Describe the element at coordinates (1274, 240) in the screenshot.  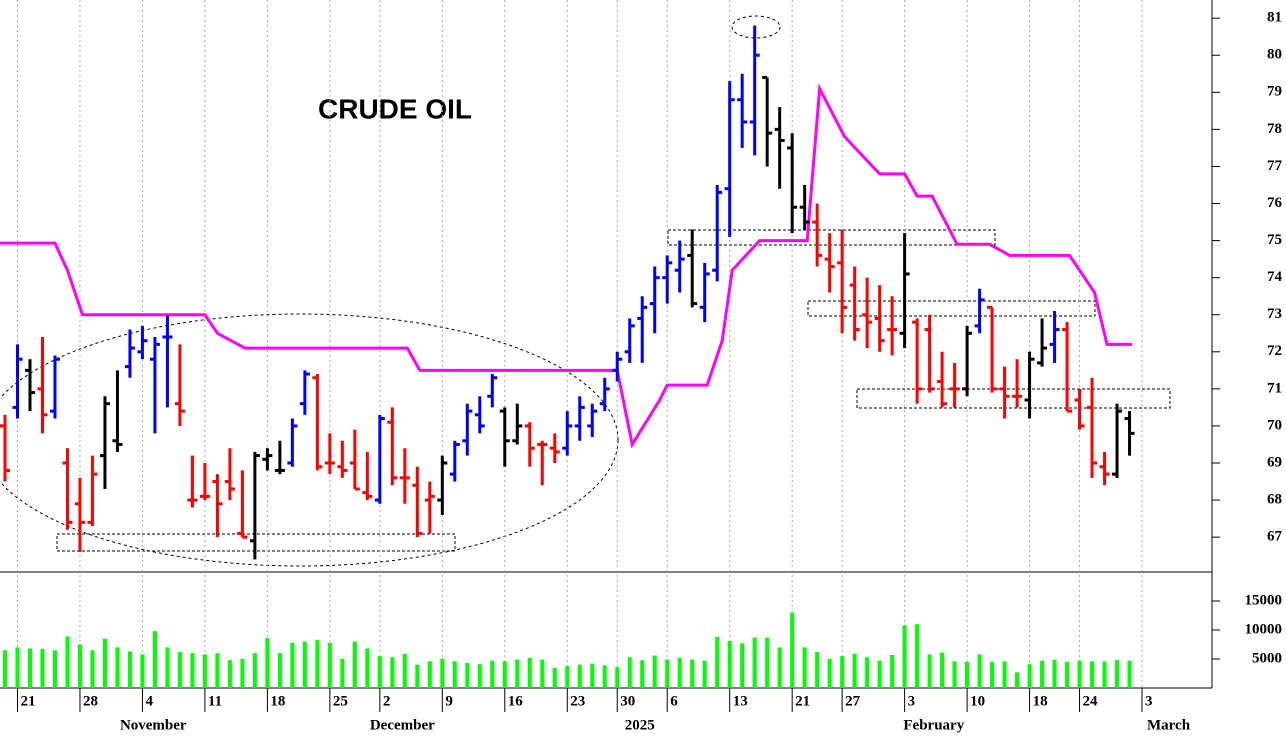
I see `y-tick-label: 75` at that location.